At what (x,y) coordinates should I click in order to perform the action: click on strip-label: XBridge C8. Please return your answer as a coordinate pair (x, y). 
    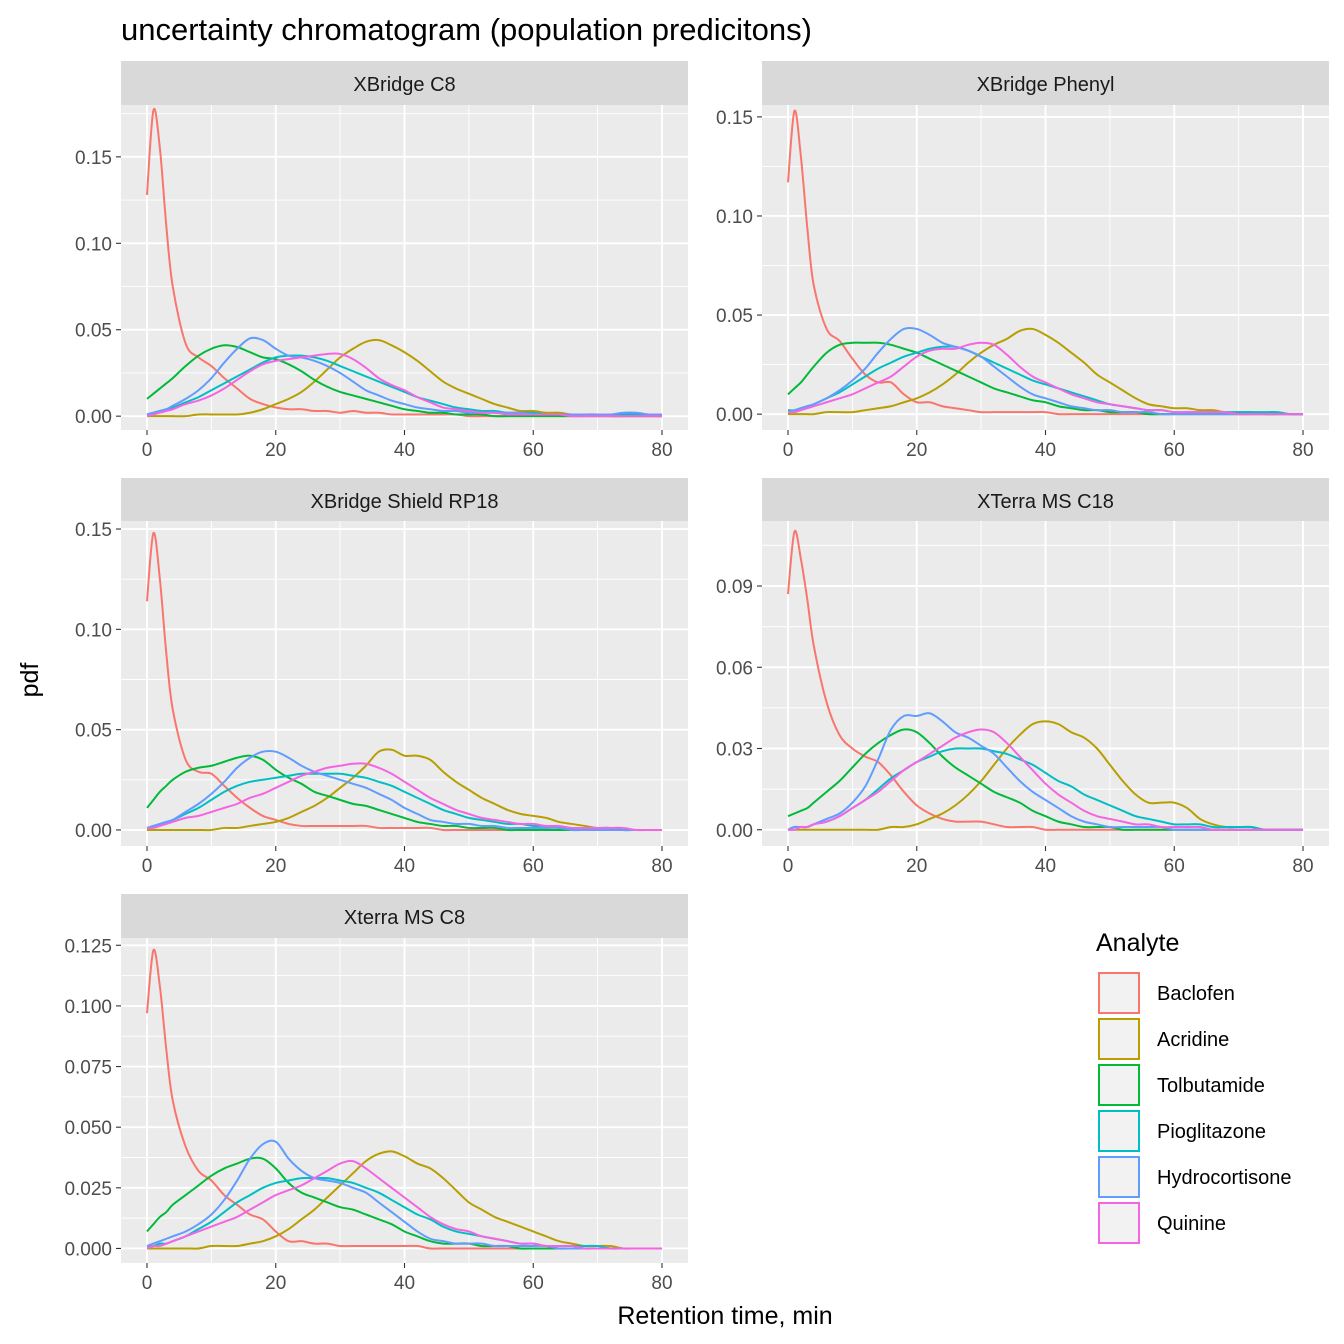
    Looking at the image, I should click on (404, 85).